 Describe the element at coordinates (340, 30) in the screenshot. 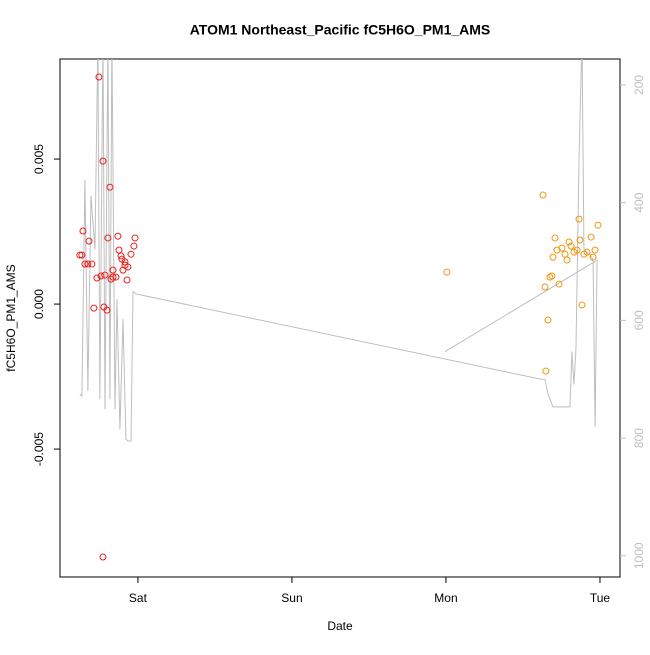

I see `chart-title: ATOM1 Northeast_Pacific fC5H6O_PM1_AMS` at that location.